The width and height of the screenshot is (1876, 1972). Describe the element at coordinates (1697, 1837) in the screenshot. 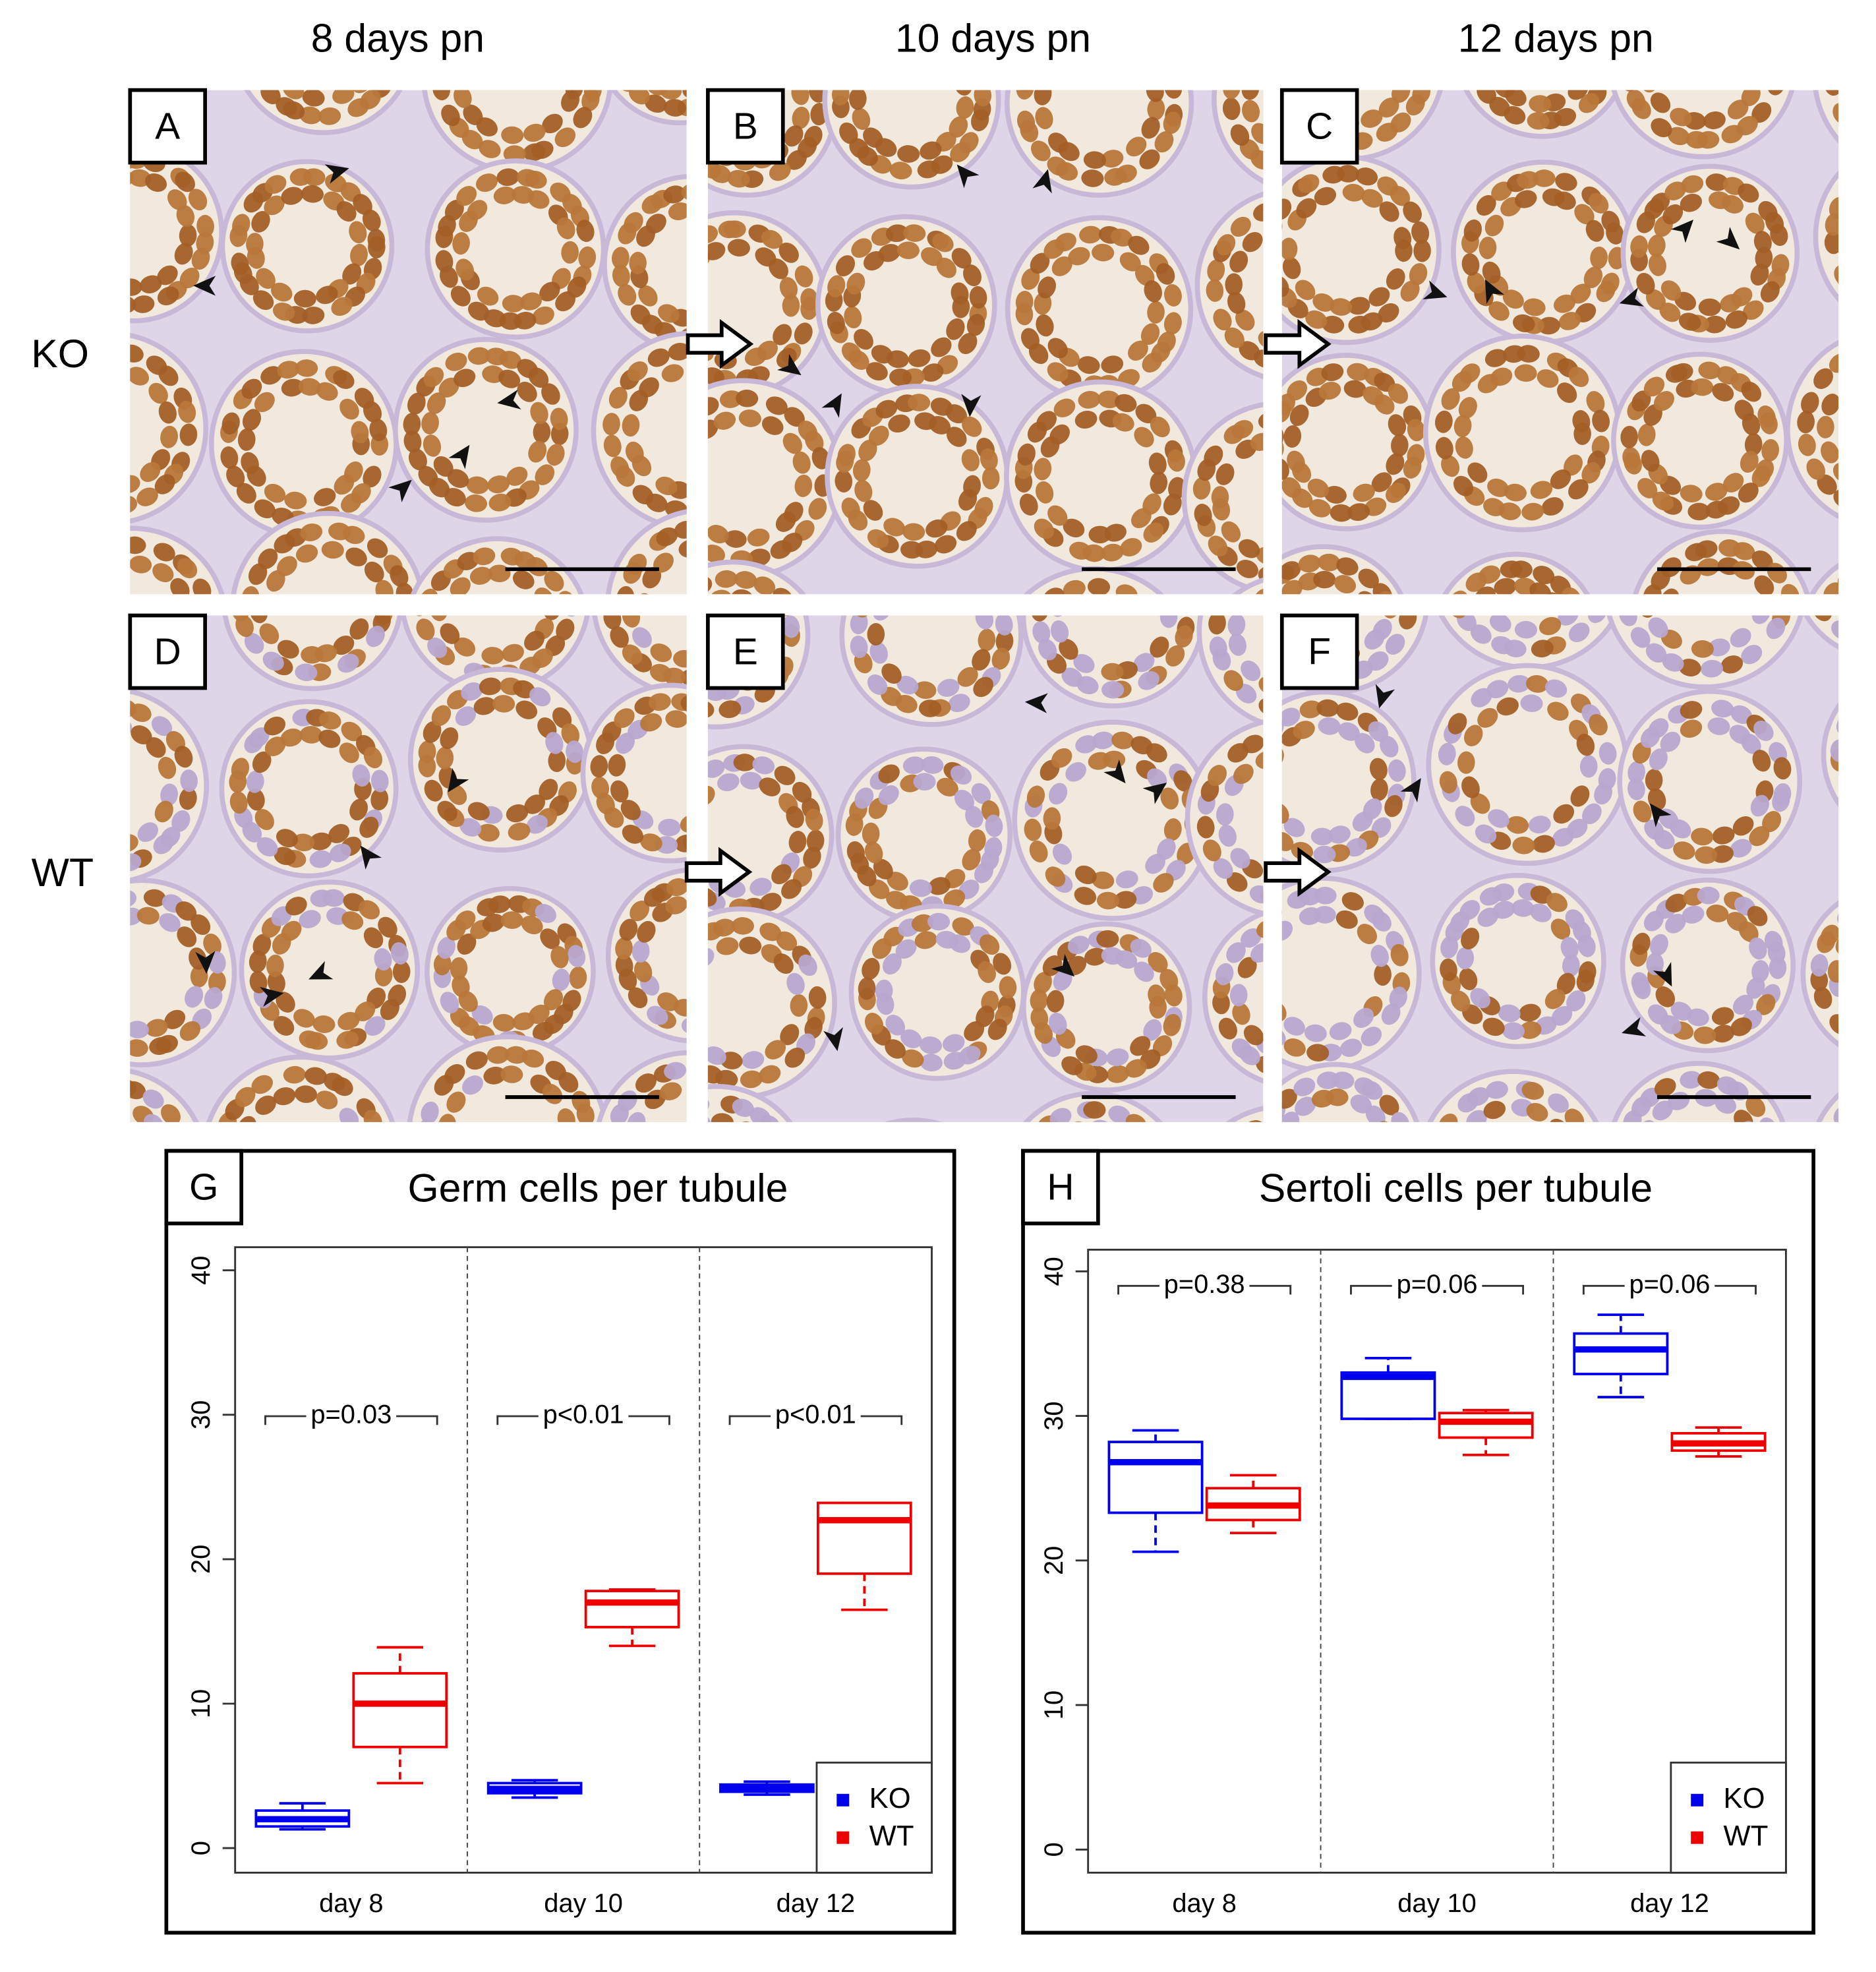

I see `legend-swatch` at that location.